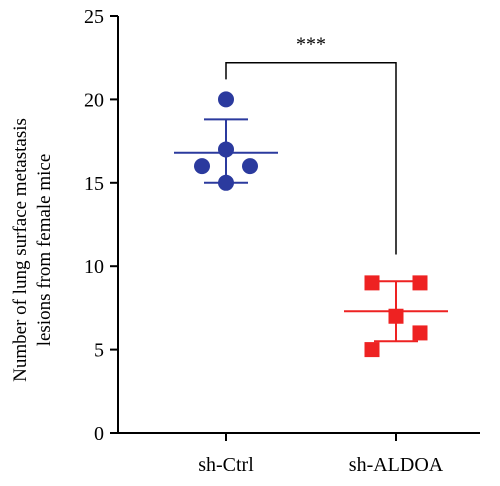  Describe the element at coordinates (94, 184) in the screenshot. I see `y-tick-label: 15` at that location.